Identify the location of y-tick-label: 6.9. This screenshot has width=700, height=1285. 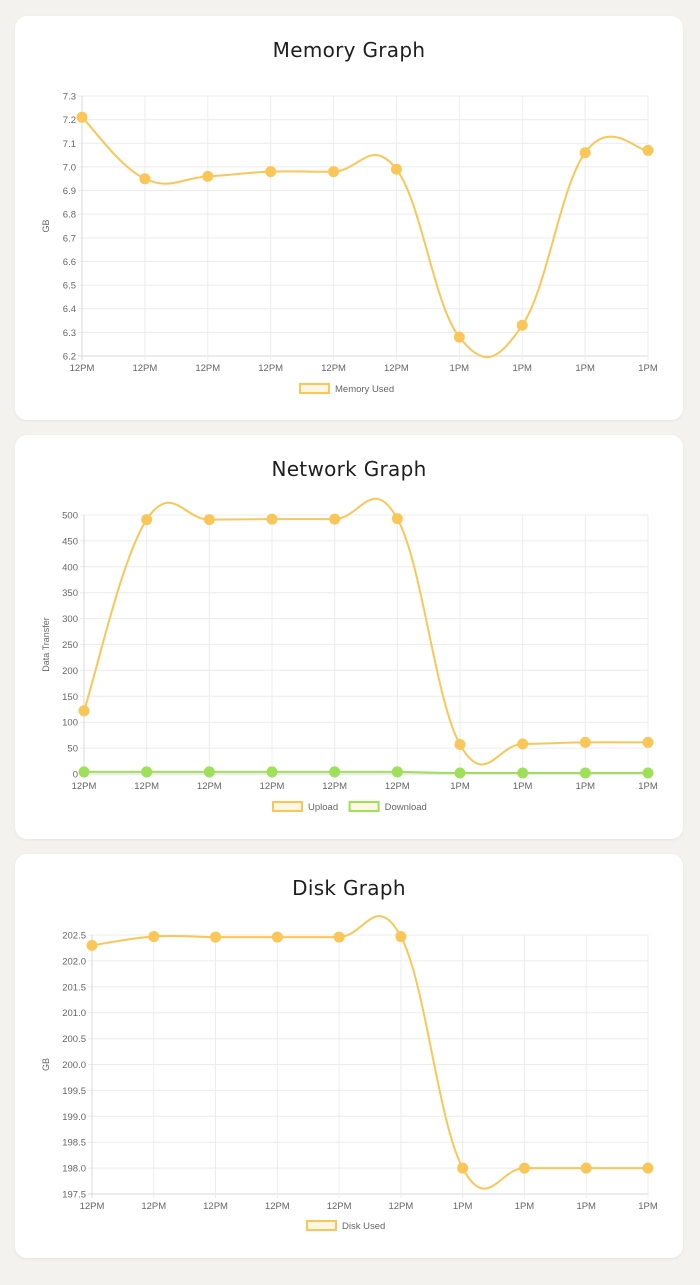
(69, 191).